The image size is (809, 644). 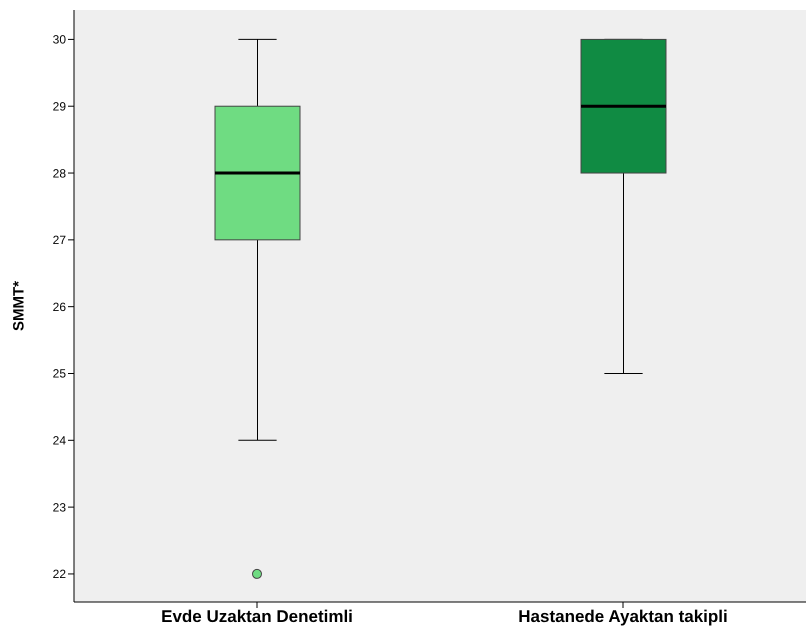 I want to click on y-tick-label: 26, so click(x=59, y=307).